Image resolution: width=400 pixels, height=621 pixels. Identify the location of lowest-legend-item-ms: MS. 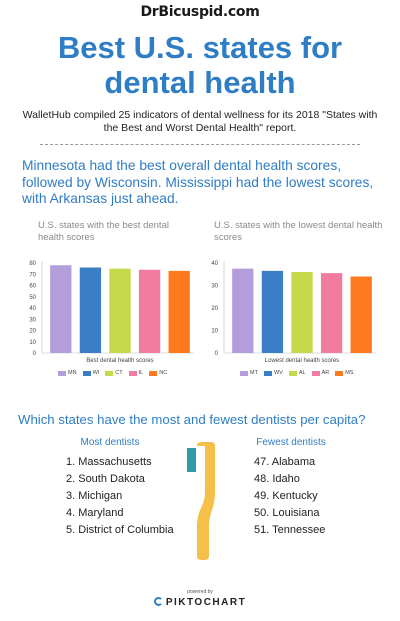
(344, 373).